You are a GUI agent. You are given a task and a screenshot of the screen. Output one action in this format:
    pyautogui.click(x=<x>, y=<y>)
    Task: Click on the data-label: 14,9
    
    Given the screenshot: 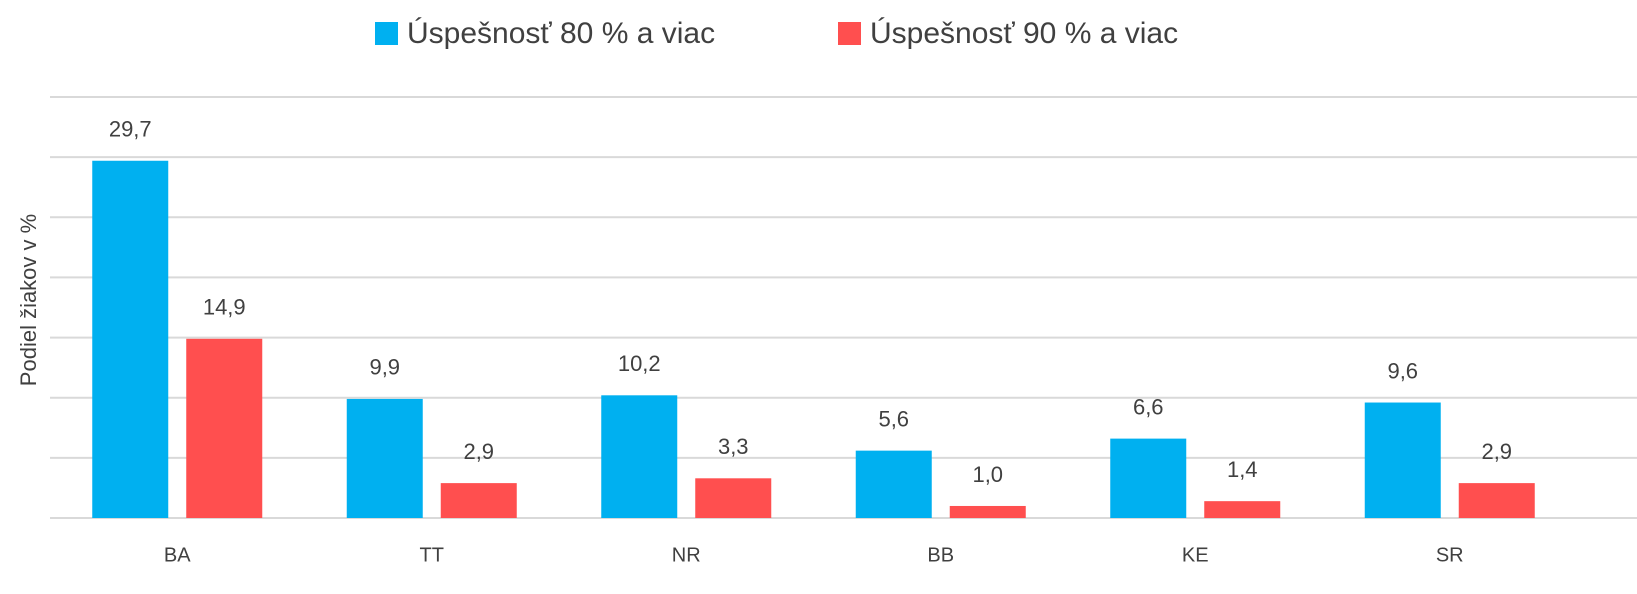 What is the action you would take?
    pyautogui.click(x=224, y=307)
    